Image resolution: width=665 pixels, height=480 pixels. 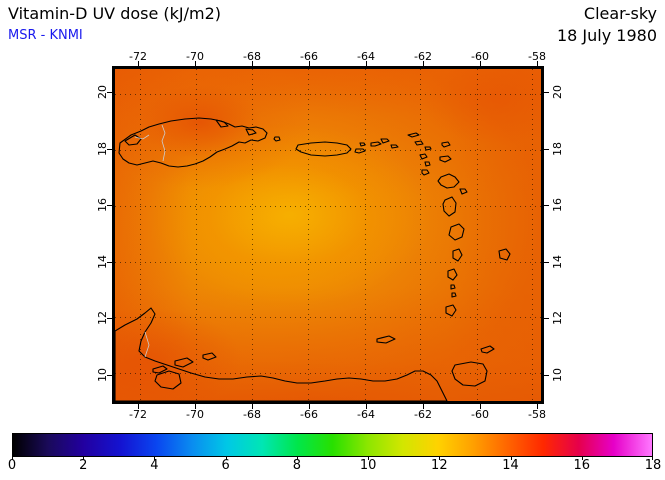 What do you see at coordinates (138, 414) in the screenshot?
I see `x-tick-bottom-0: -72` at bounding box center [138, 414].